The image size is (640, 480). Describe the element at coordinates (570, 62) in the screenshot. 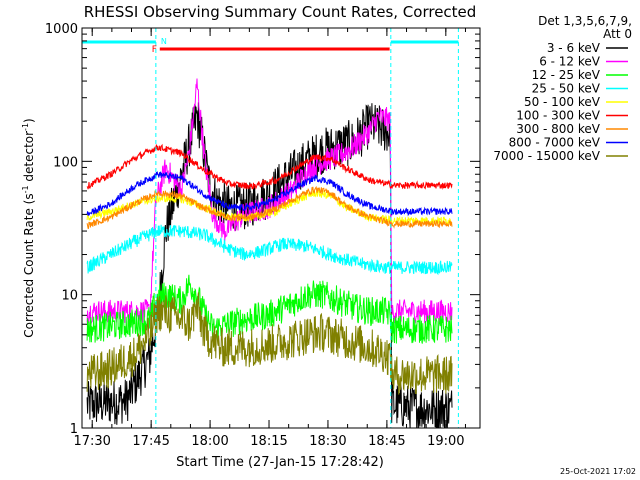

I see `legend-label-1: 6 - 12 keV` at that location.